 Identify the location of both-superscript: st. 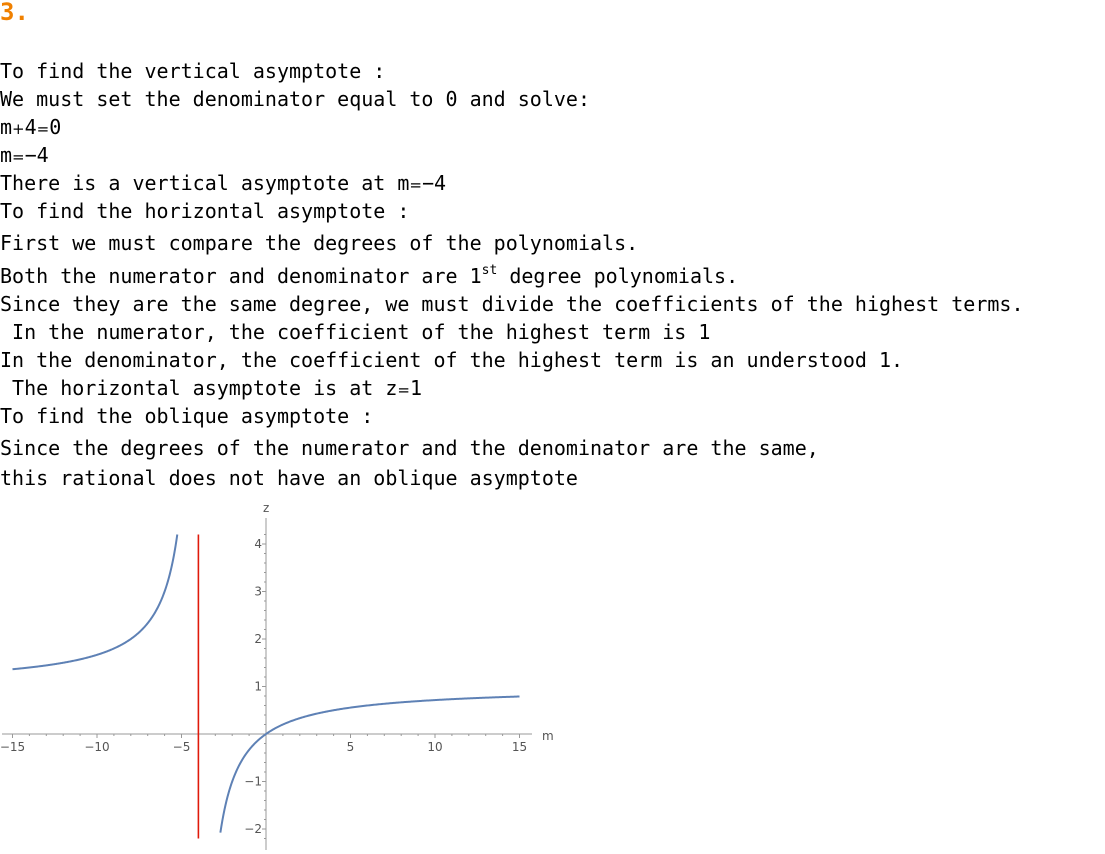
(489, 270).